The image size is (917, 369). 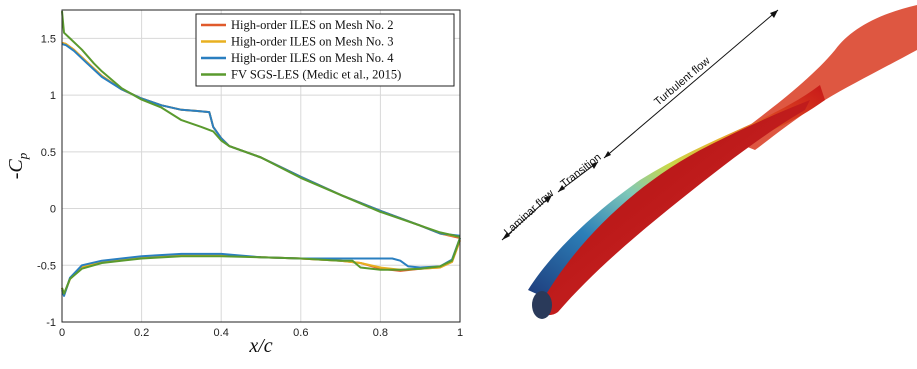 I want to click on legend-entry: High-order ILES on Mesh No. 4, so click(x=312, y=58).